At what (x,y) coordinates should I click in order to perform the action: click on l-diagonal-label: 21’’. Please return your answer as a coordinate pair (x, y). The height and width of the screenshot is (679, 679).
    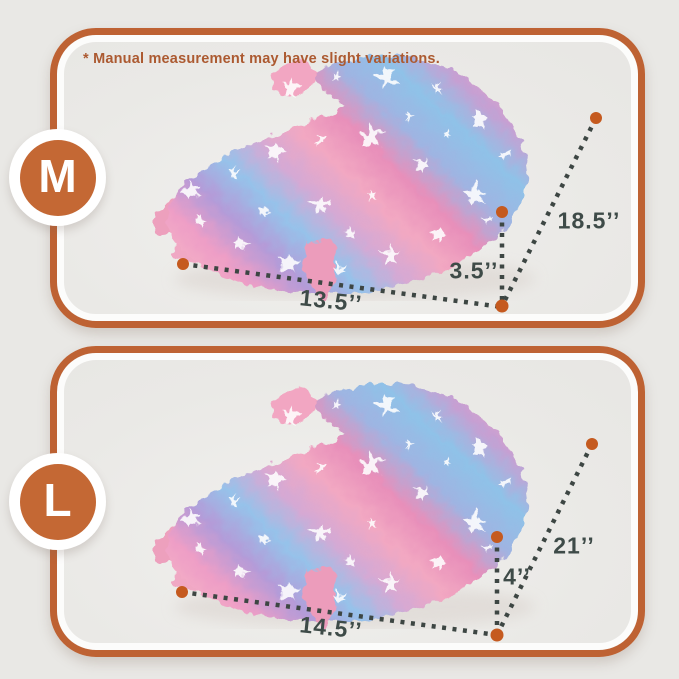
    Looking at the image, I should click on (574, 545).